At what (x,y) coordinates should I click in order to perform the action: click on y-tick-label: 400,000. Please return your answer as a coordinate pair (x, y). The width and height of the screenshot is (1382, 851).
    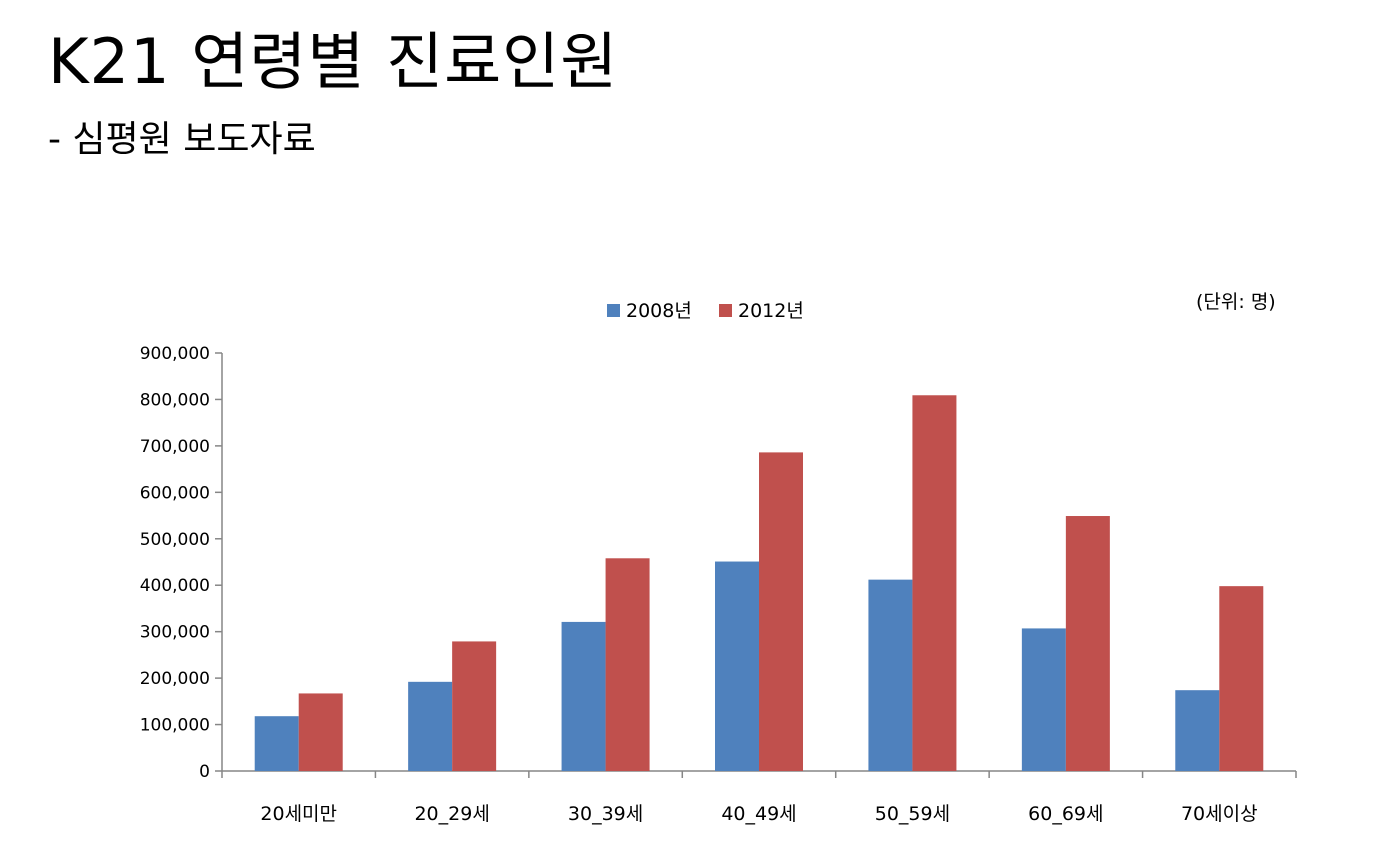
    Looking at the image, I should click on (175, 586).